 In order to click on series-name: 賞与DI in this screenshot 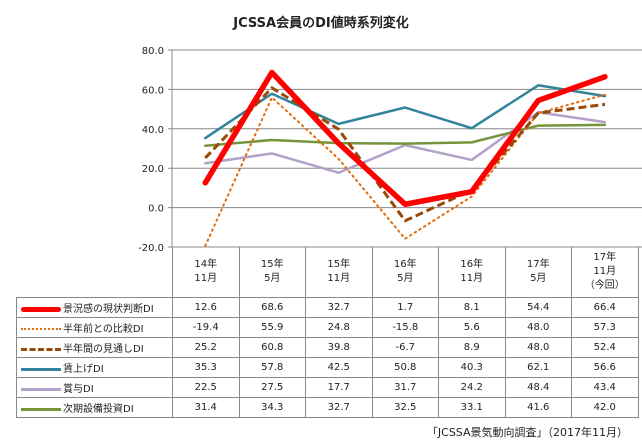, I will do `click(78, 389)`.